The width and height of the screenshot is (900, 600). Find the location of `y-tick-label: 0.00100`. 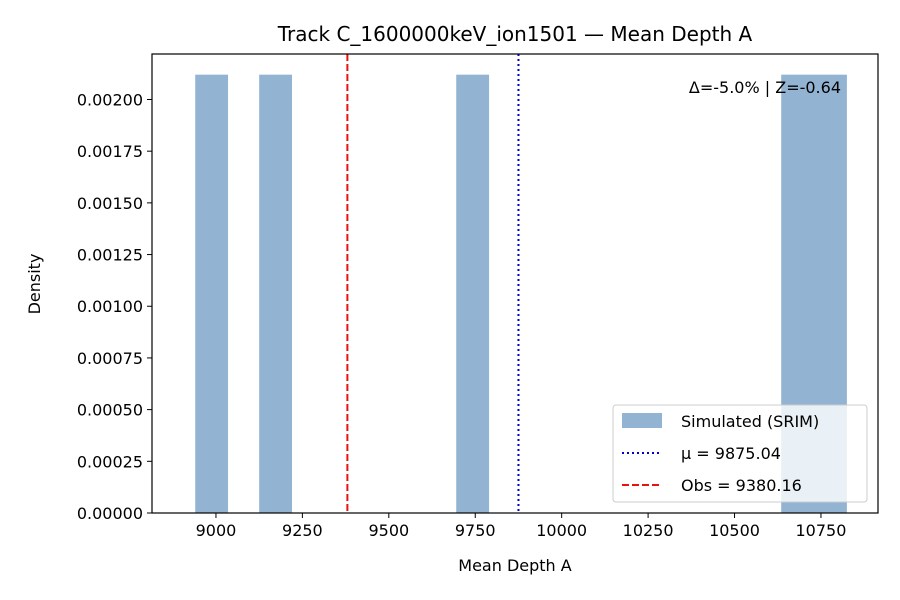

y-tick-label: 0.00100 is located at coordinates (110, 306).